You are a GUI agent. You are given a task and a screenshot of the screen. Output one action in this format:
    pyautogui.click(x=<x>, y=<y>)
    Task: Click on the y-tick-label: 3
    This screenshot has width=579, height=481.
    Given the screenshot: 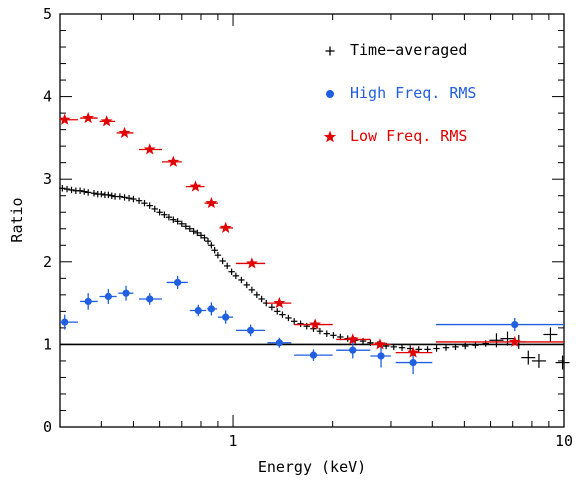 What is the action you would take?
    pyautogui.click(x=47, y=179)
    